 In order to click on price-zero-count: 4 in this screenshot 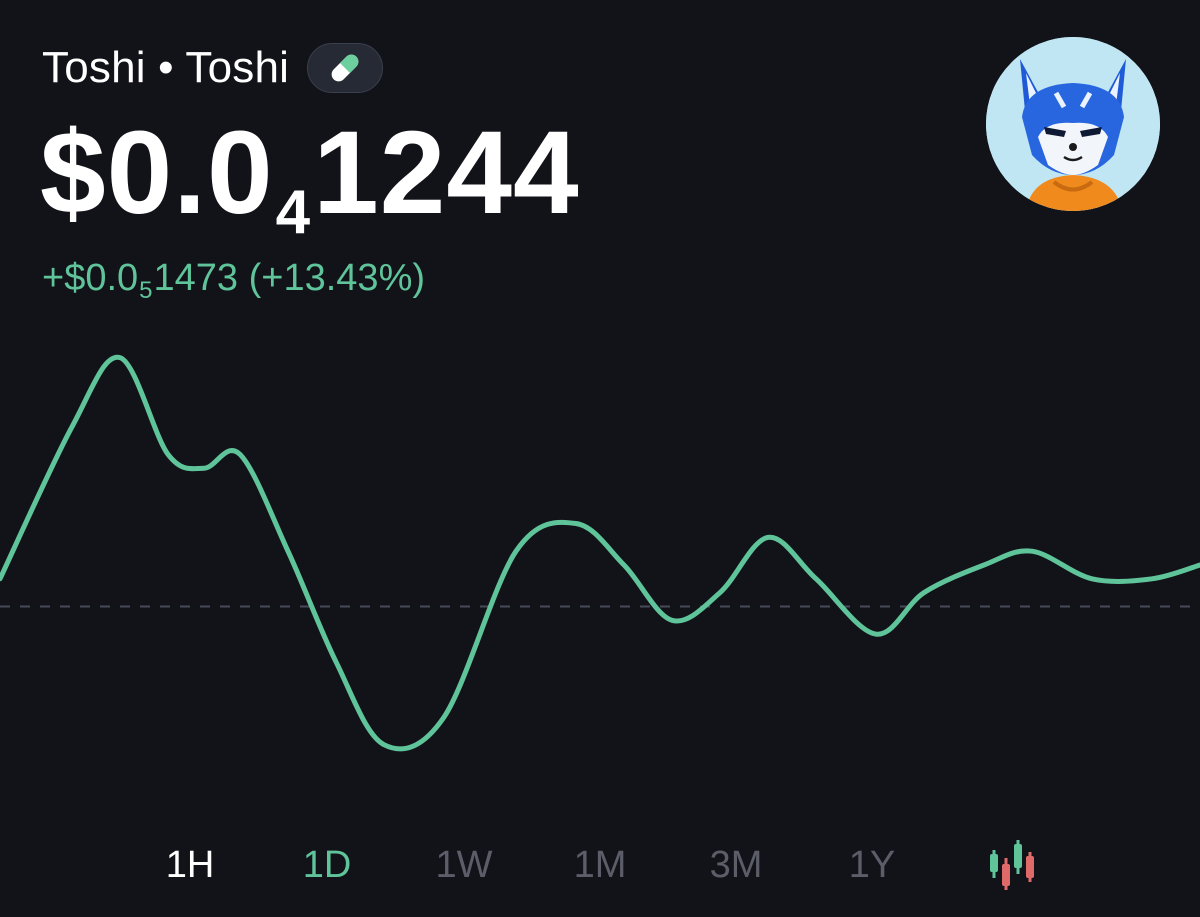, I will do `click(293, 212)`.